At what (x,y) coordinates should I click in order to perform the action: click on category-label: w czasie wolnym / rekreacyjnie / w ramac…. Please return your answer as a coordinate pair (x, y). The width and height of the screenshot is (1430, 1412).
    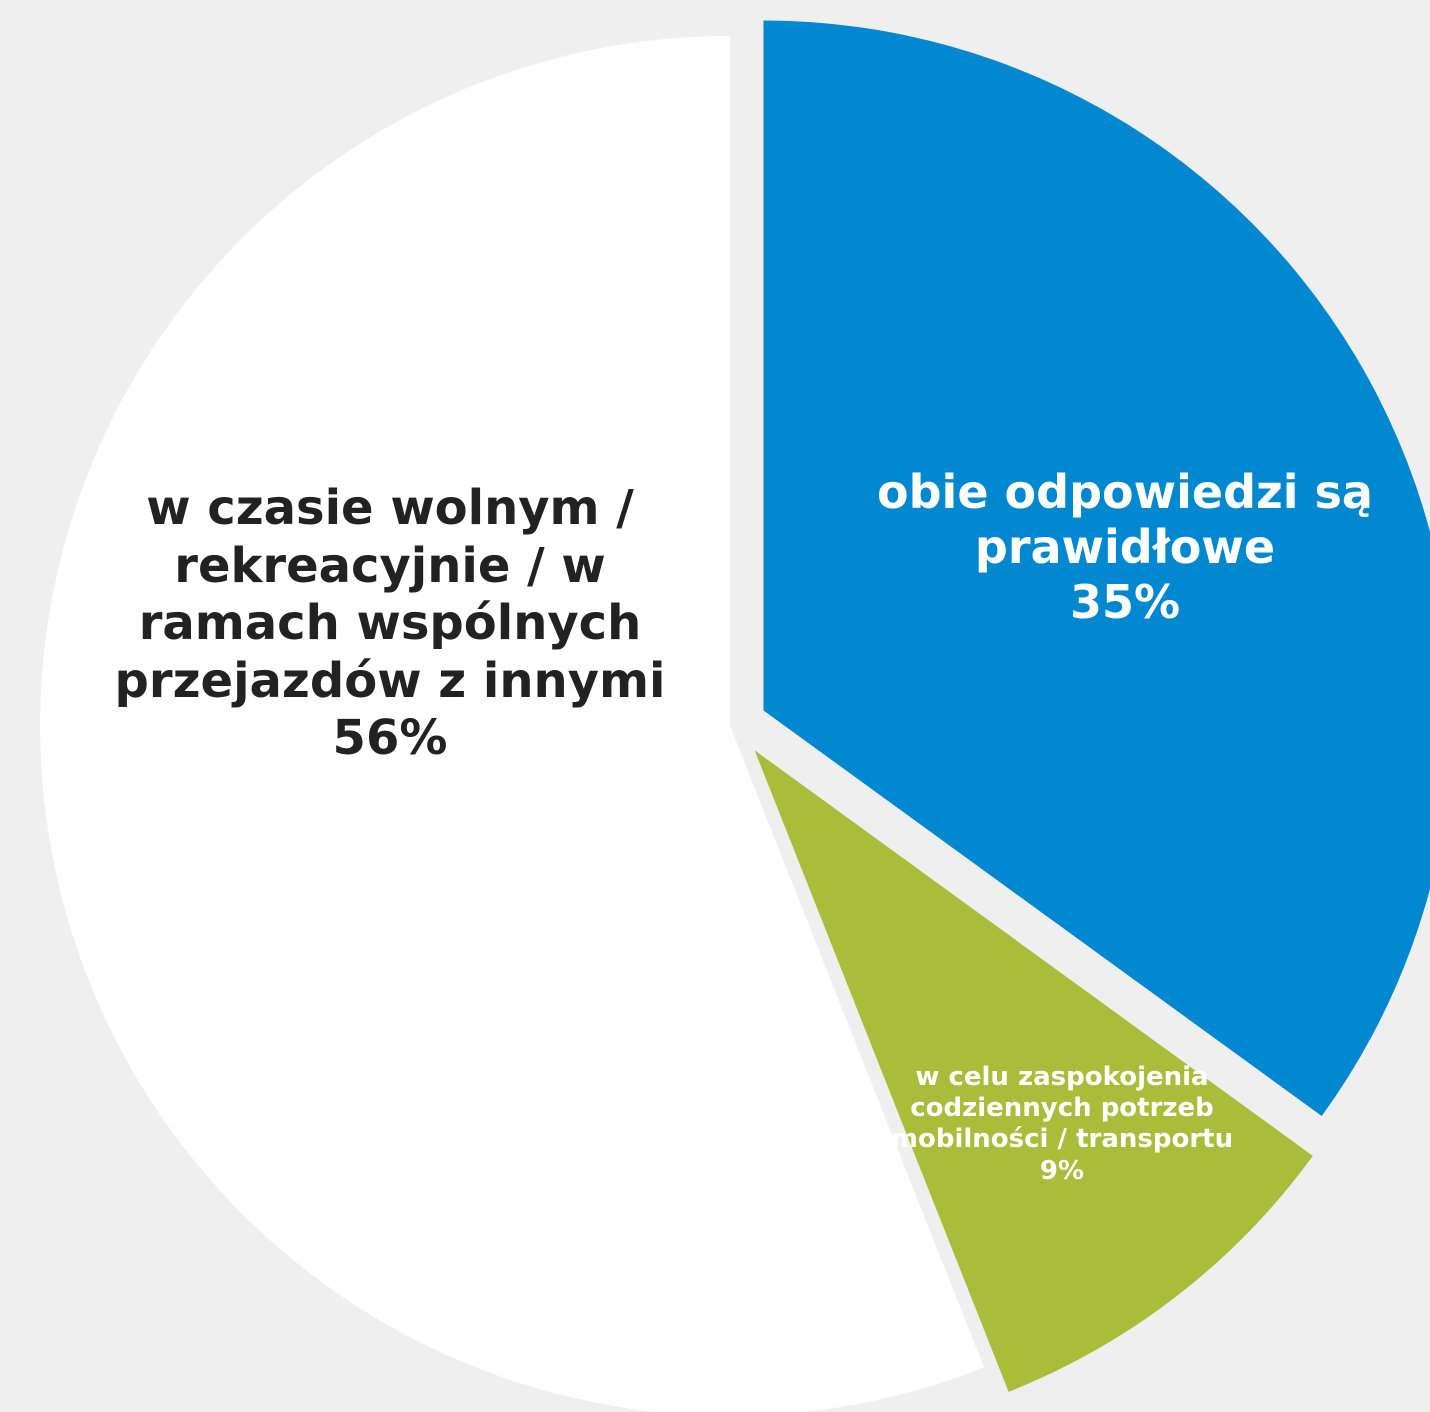
    Looking at the image, I should click on (390, 594).